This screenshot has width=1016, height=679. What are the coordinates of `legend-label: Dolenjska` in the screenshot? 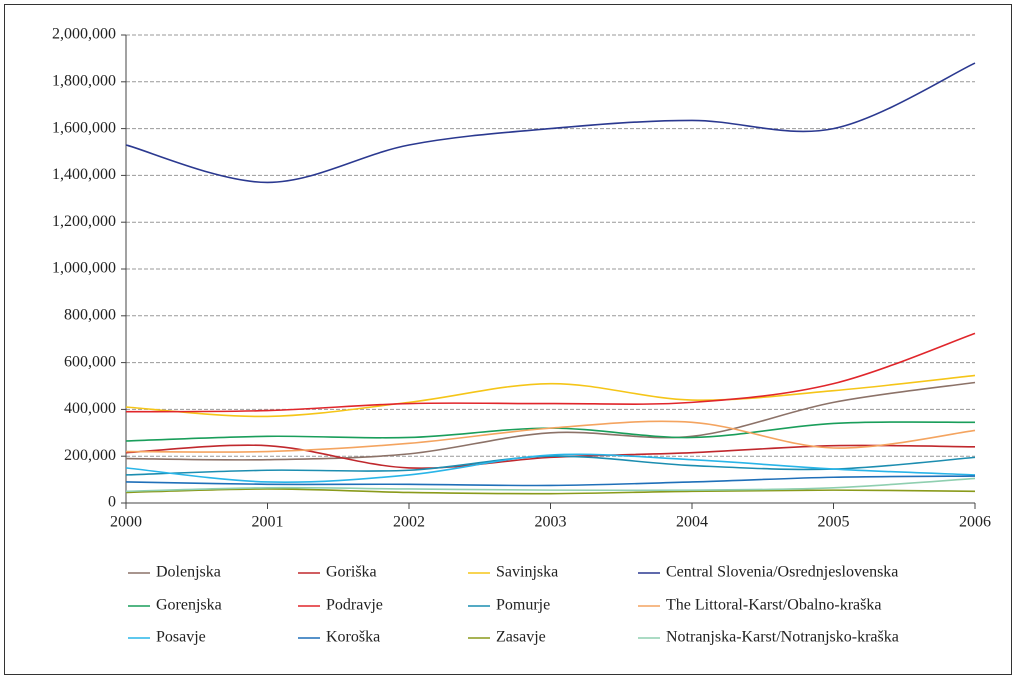 It's located at (188, 572).